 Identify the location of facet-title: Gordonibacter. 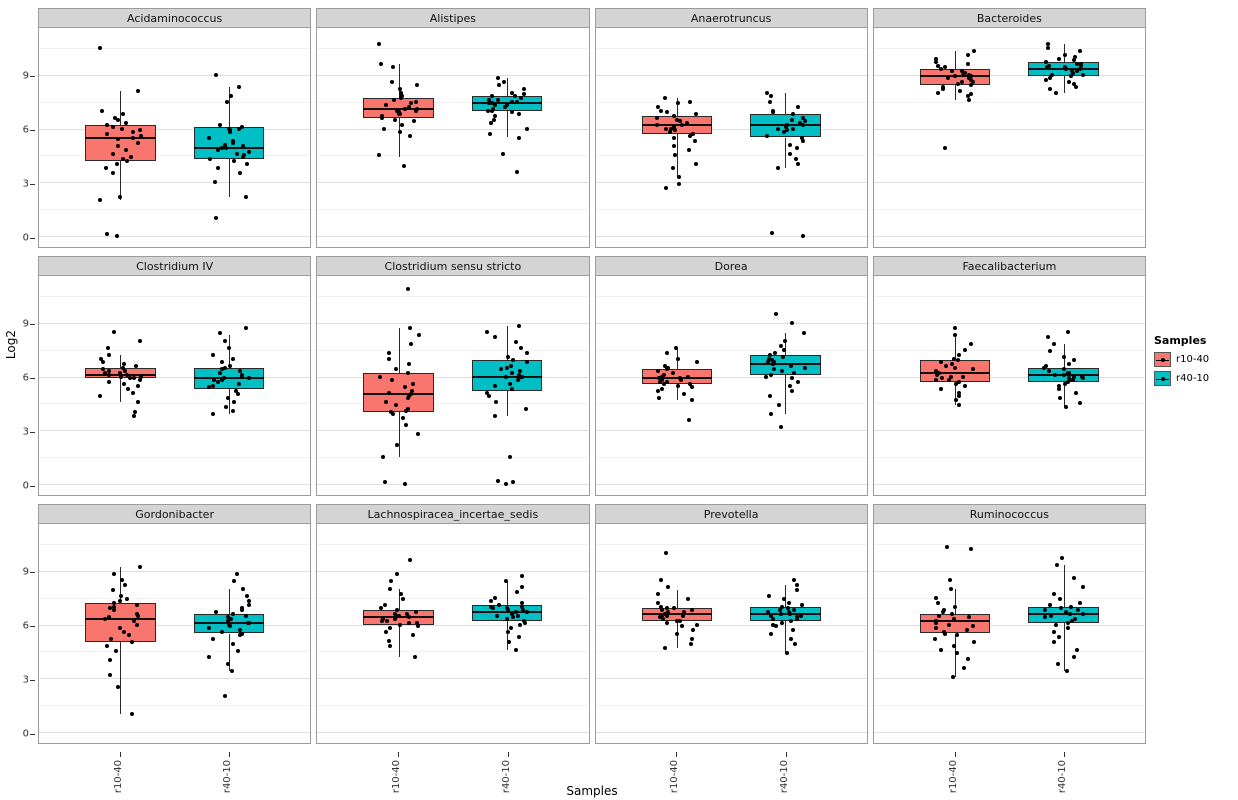
(175, 514).